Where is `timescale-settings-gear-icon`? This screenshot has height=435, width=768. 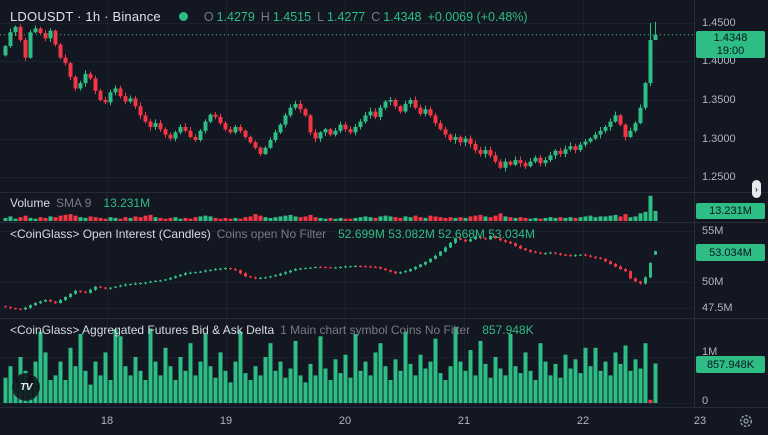
timescale-settings-gear-icon is located at coordinates (746, 421).